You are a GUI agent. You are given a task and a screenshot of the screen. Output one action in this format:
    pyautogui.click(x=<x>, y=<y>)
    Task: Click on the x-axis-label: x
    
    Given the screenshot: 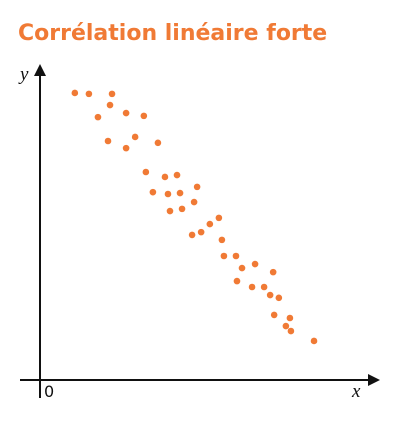 What is the action you would take?
    pyautogui.click(x=356, y=391)
    